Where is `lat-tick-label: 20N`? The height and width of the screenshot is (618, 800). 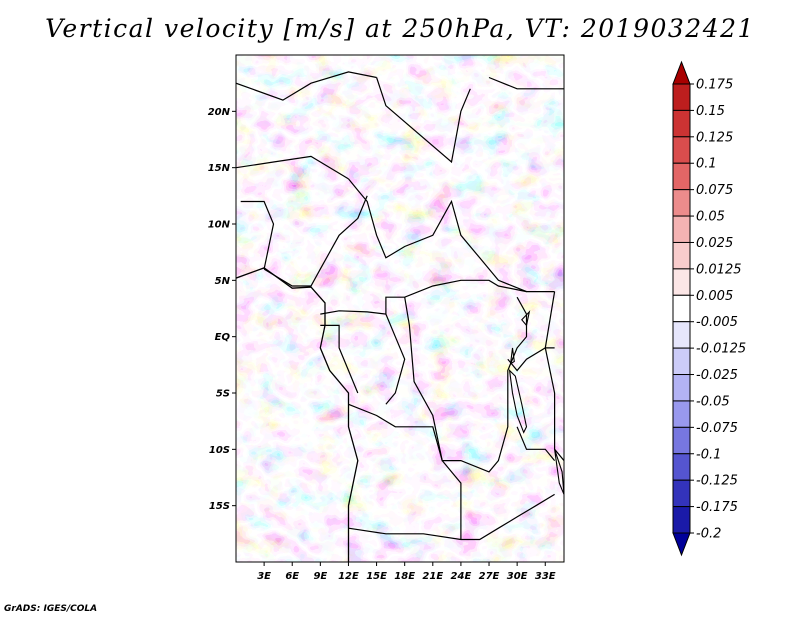
lat-tick-label: 20N is located at coordinates (219, 112).